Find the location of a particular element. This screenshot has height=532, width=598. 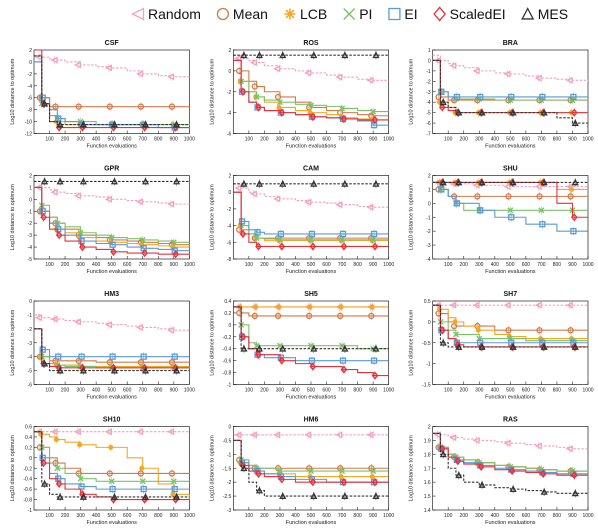

legend-label-scaledei: ScaledEI is located at coordinates (478, 14).